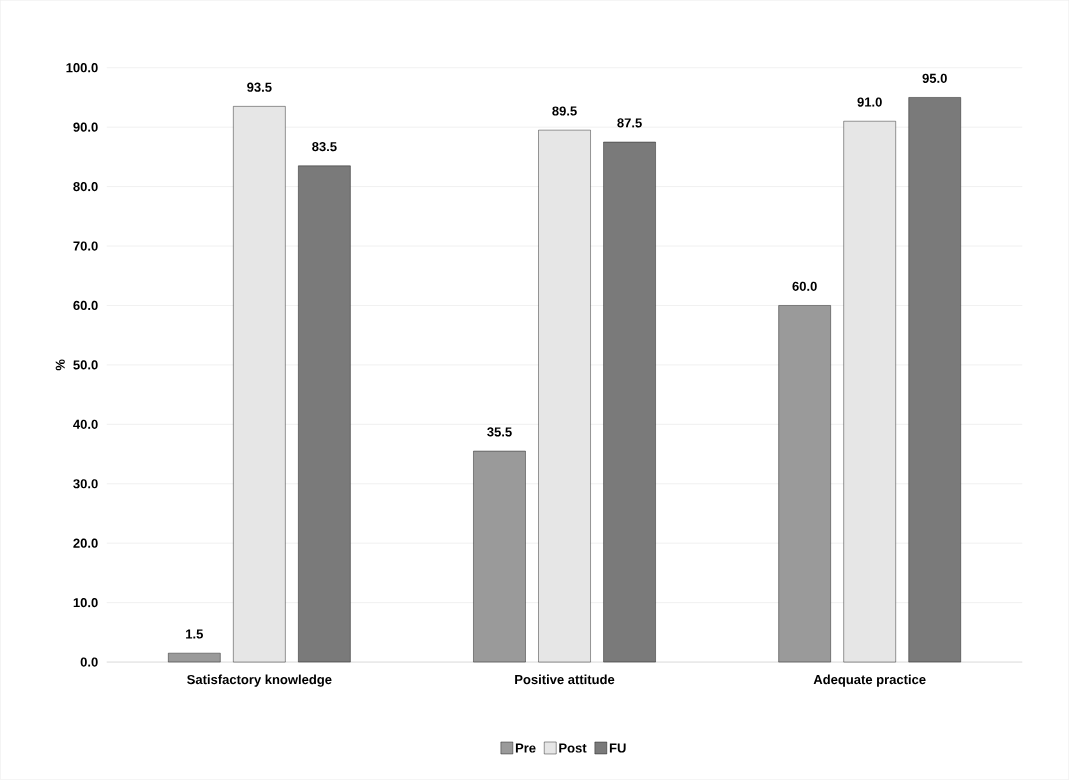  I want to click on data-label: 93.5, so click(259, 87).